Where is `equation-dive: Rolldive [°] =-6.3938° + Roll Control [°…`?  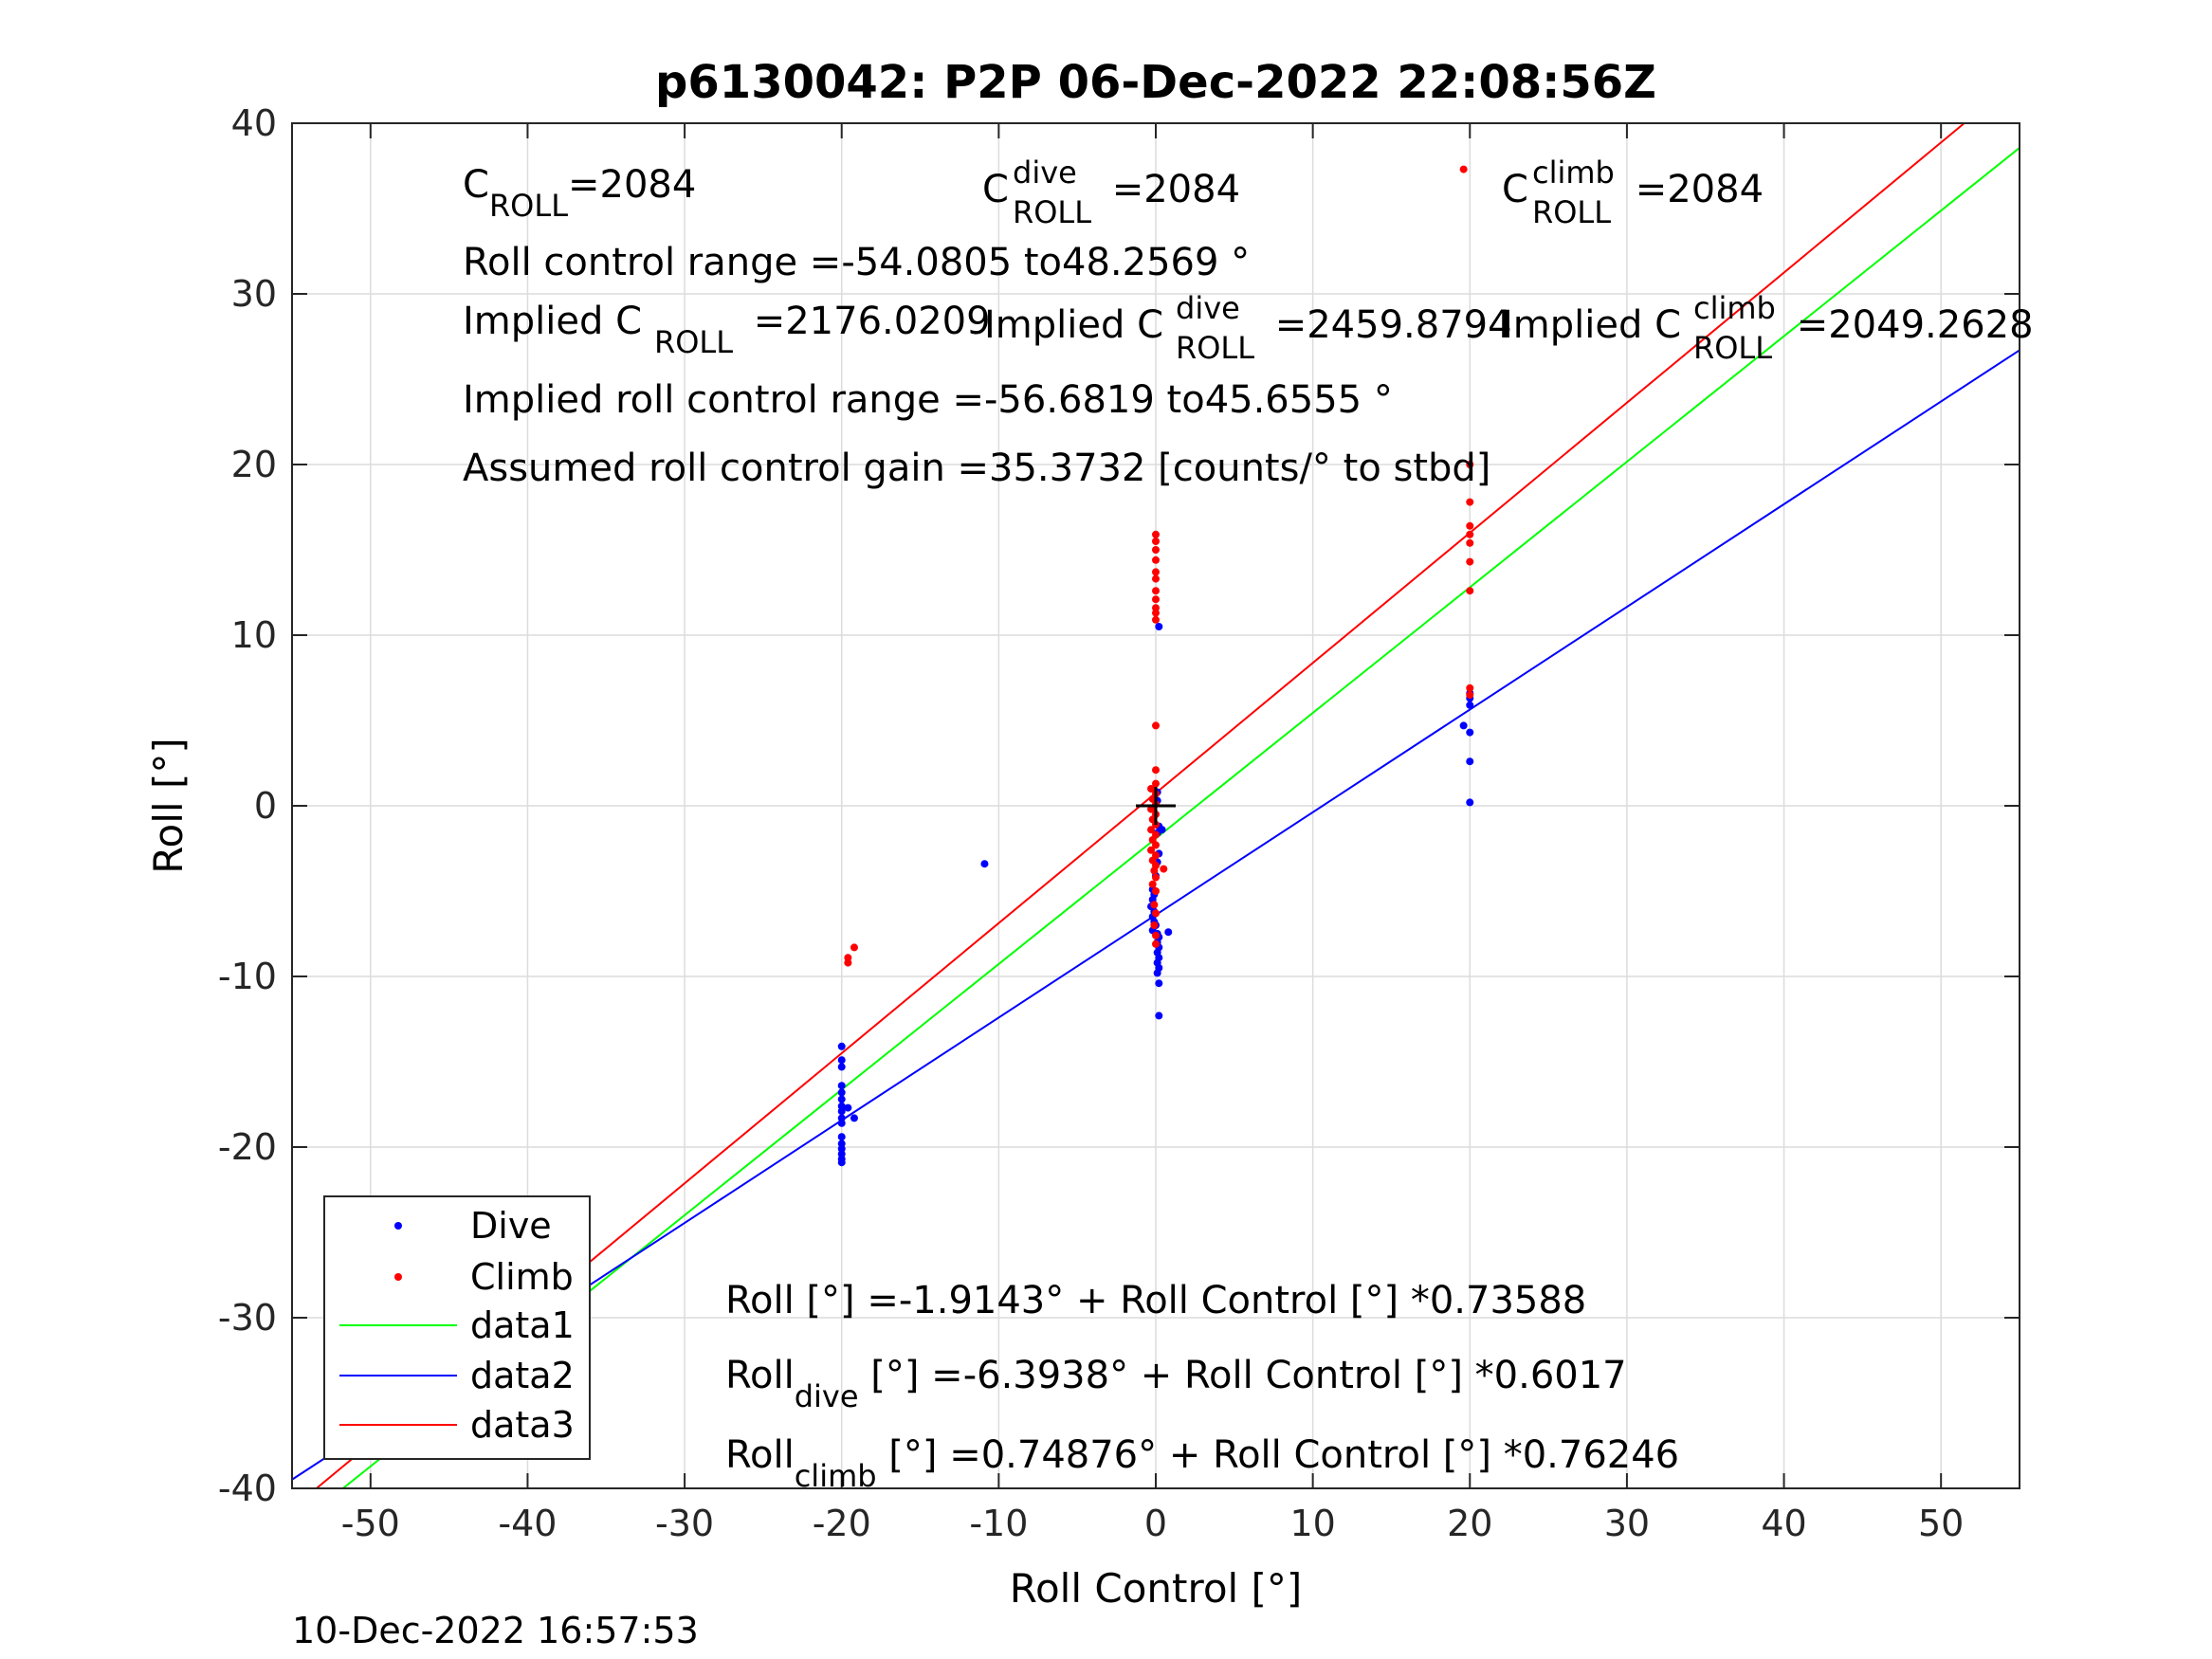
equation-dive: Rolldive [°] =-6.3938° + Roll Control [°… is located at coordinates (1176, 1384).